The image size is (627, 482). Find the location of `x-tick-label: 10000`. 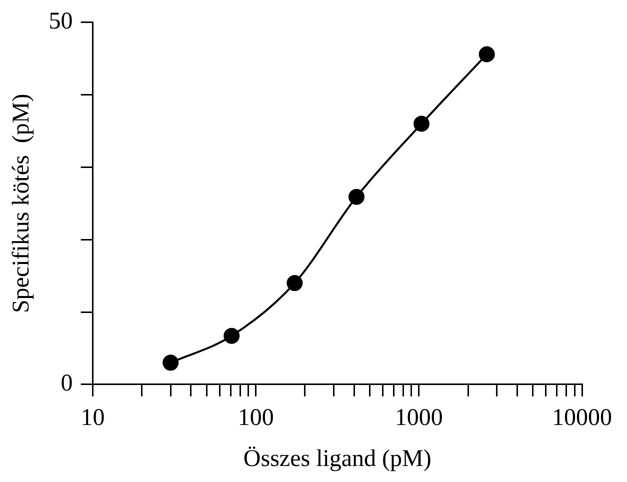

x-tick-label: 10000 is located at coordinates (582, 418).